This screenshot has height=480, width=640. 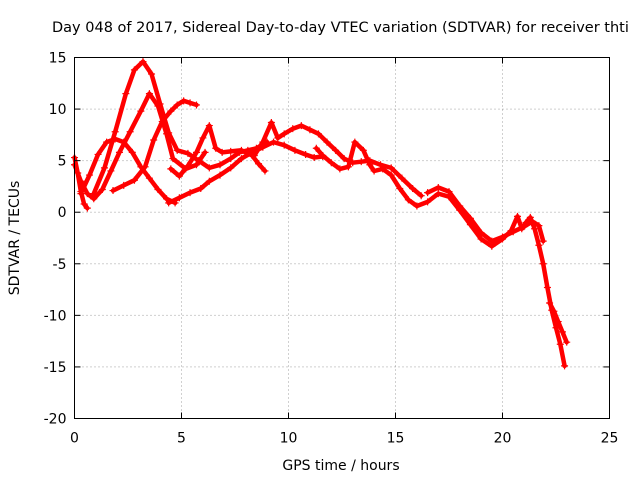 What do you see at coordinates (181, 439) in the screenshot?
I see `x-tick-label: 5` at bounding box center [181, 439].